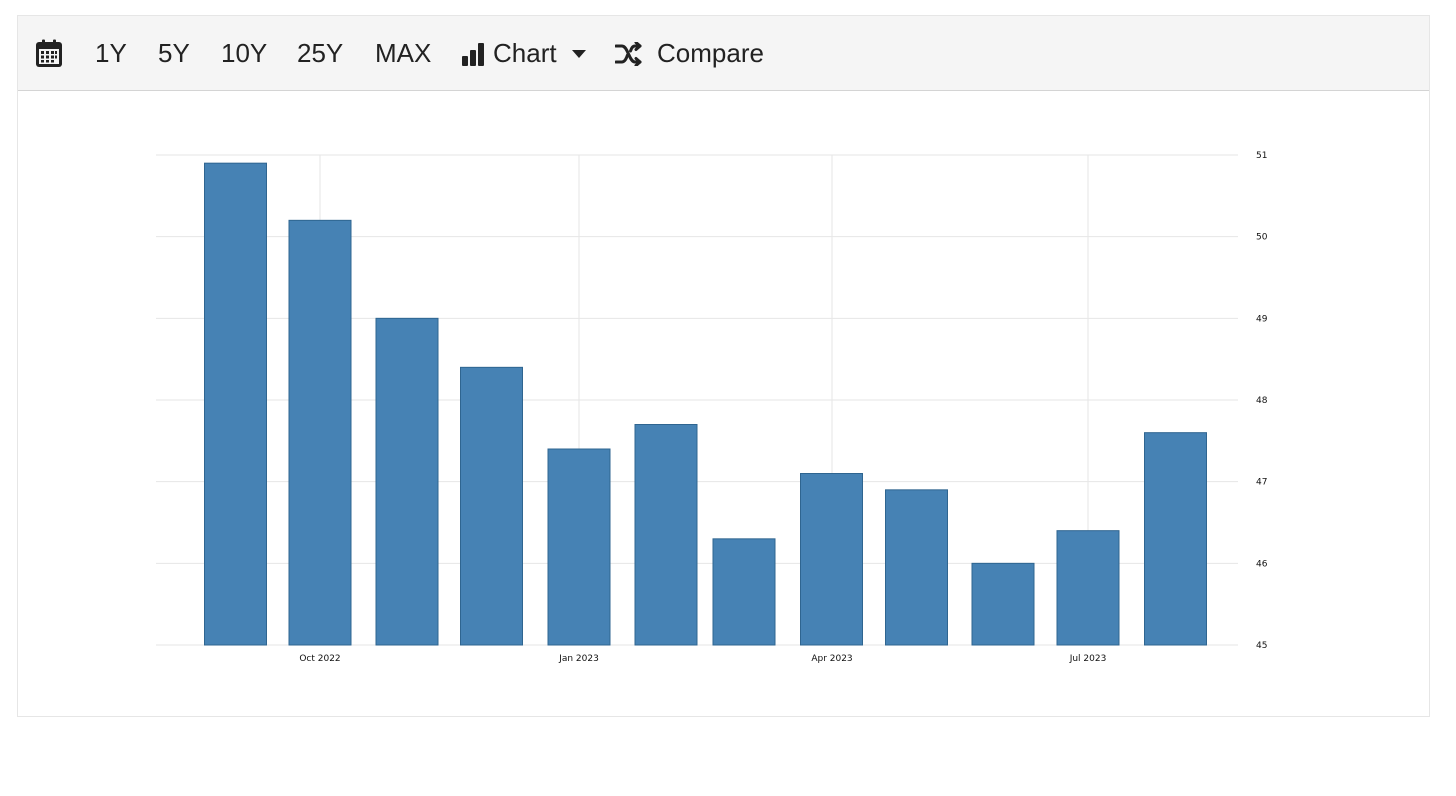  I want to click on range-1y-button: 1Y, so click(111, 53).